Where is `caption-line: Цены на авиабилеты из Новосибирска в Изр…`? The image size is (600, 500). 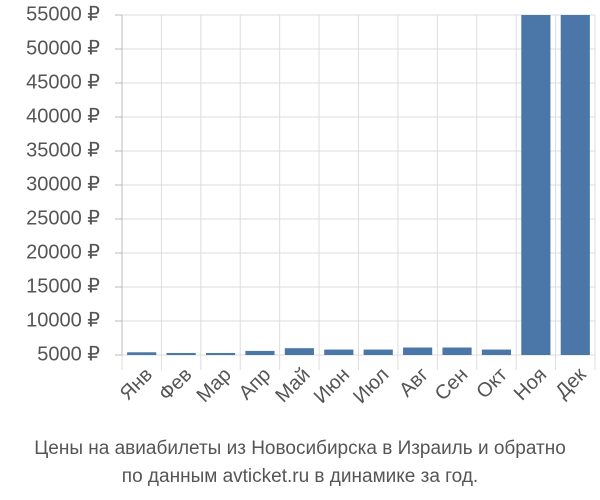 caption-line: Цены на авиабилеты из Новосибирска в Изр… is located at coordinates (300, 448).